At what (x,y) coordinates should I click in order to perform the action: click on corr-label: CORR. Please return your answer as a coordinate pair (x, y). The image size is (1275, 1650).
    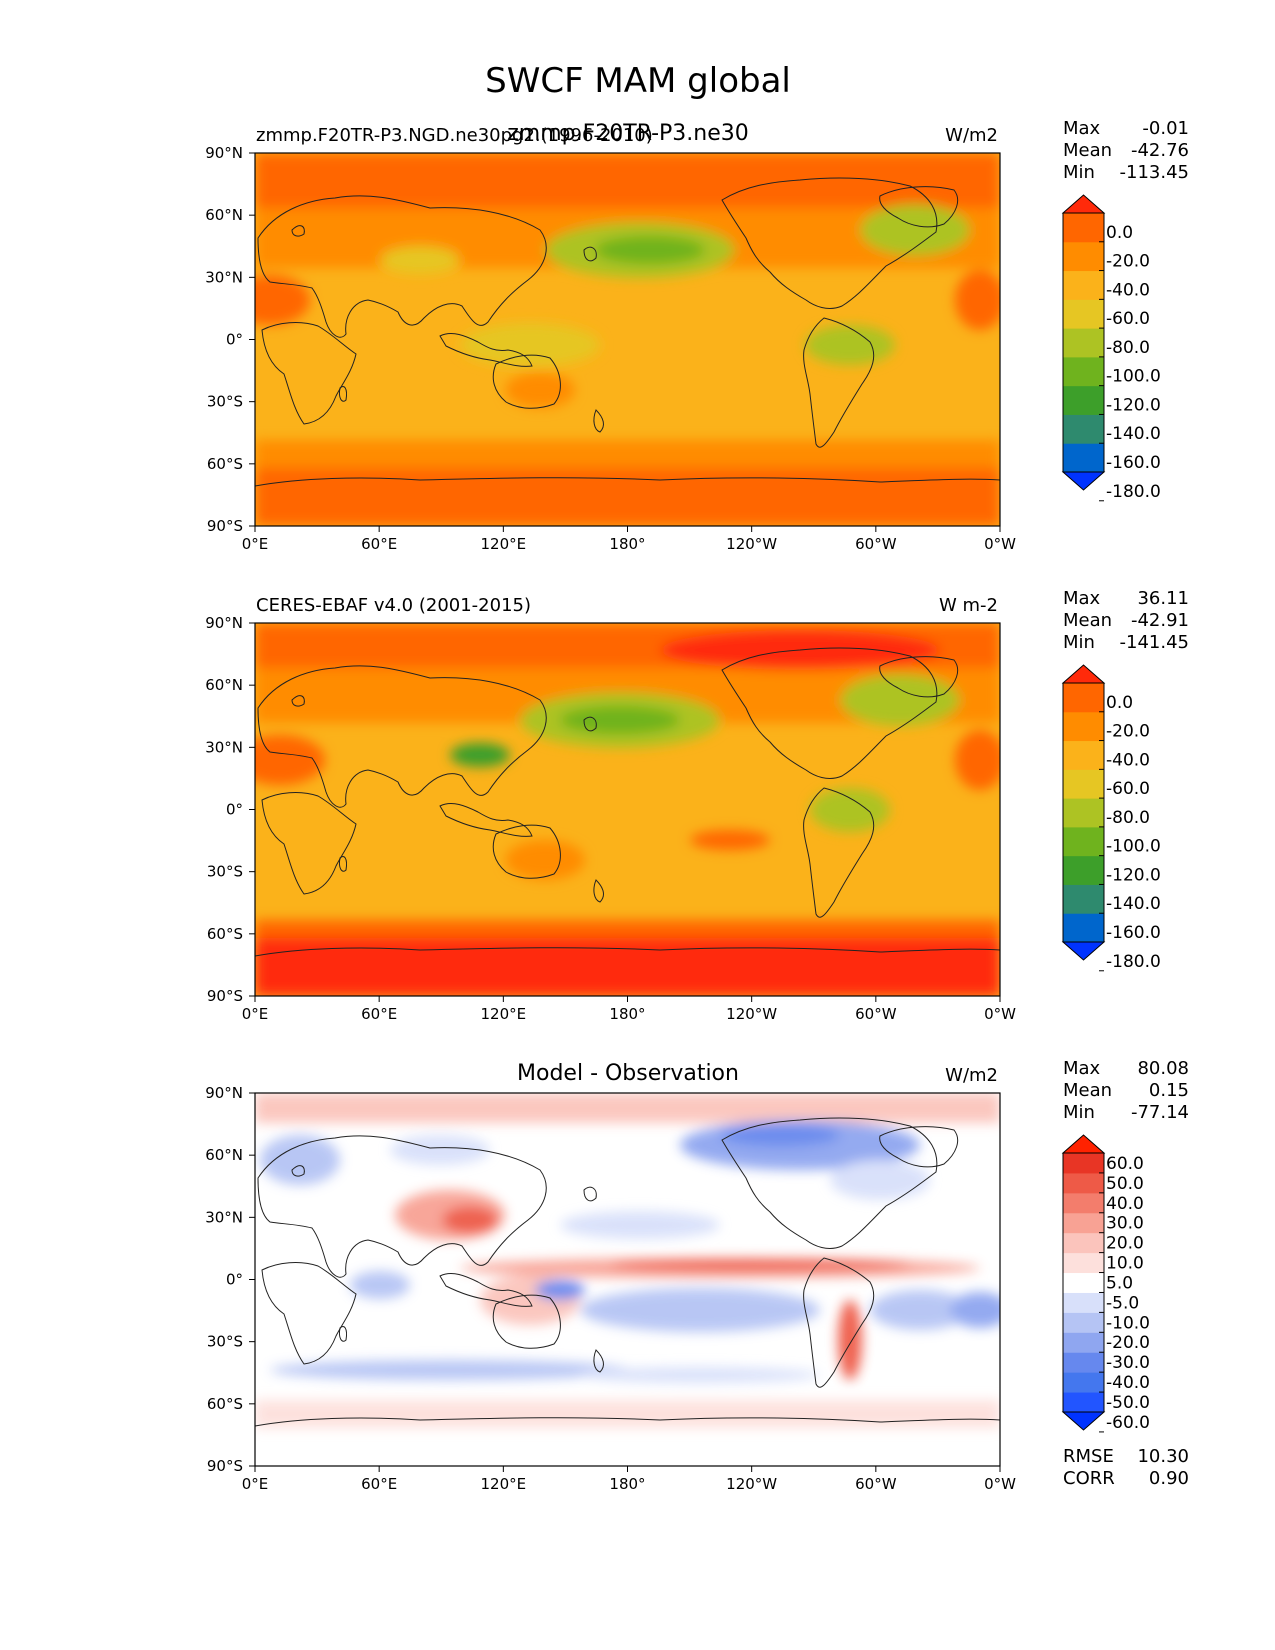
    Looking at the image, I should click on (1089, 1478).